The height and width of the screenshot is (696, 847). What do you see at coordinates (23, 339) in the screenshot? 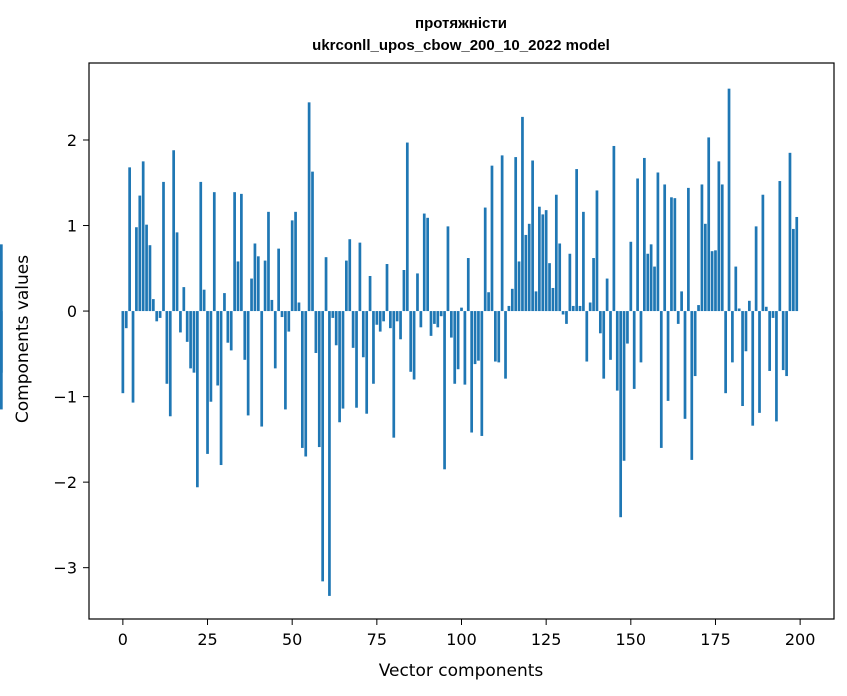
I see `y-axis-label: Components values` at bounding box center [23, 339].